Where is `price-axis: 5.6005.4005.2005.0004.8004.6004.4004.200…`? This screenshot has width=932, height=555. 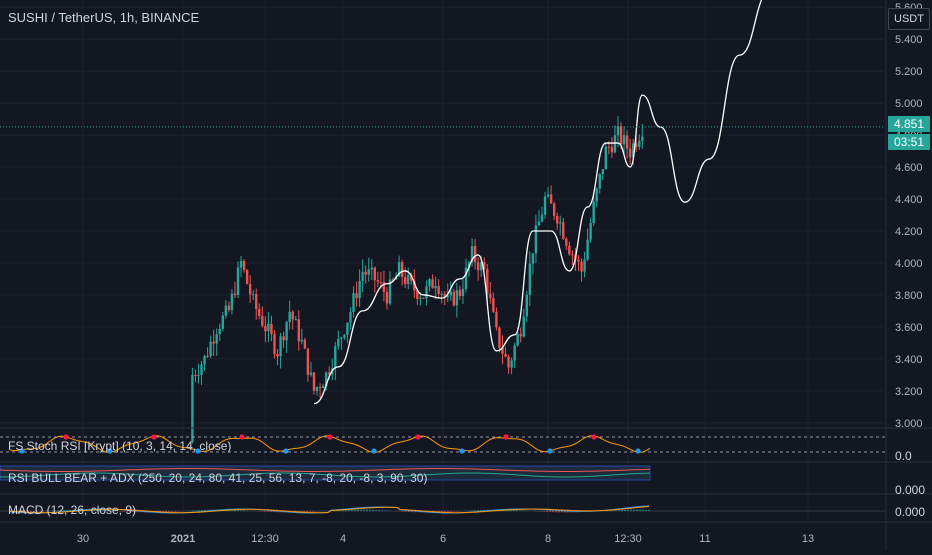 price-axis: 5.6005.4005.2005.0004.8004.6004.4004.200… is located at coordinates (904, 275).